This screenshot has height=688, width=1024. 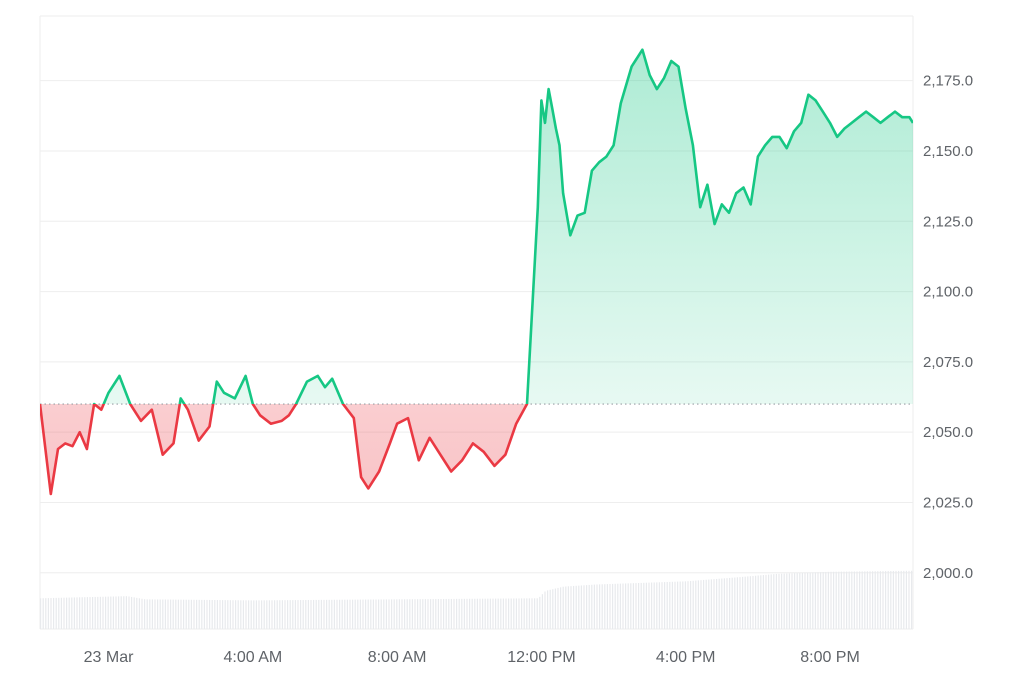 What do you see at coordinates (397, 657) in the screenshot?
I see `x-tick-label: 8:00 AM` at bounding box center [397, 657].